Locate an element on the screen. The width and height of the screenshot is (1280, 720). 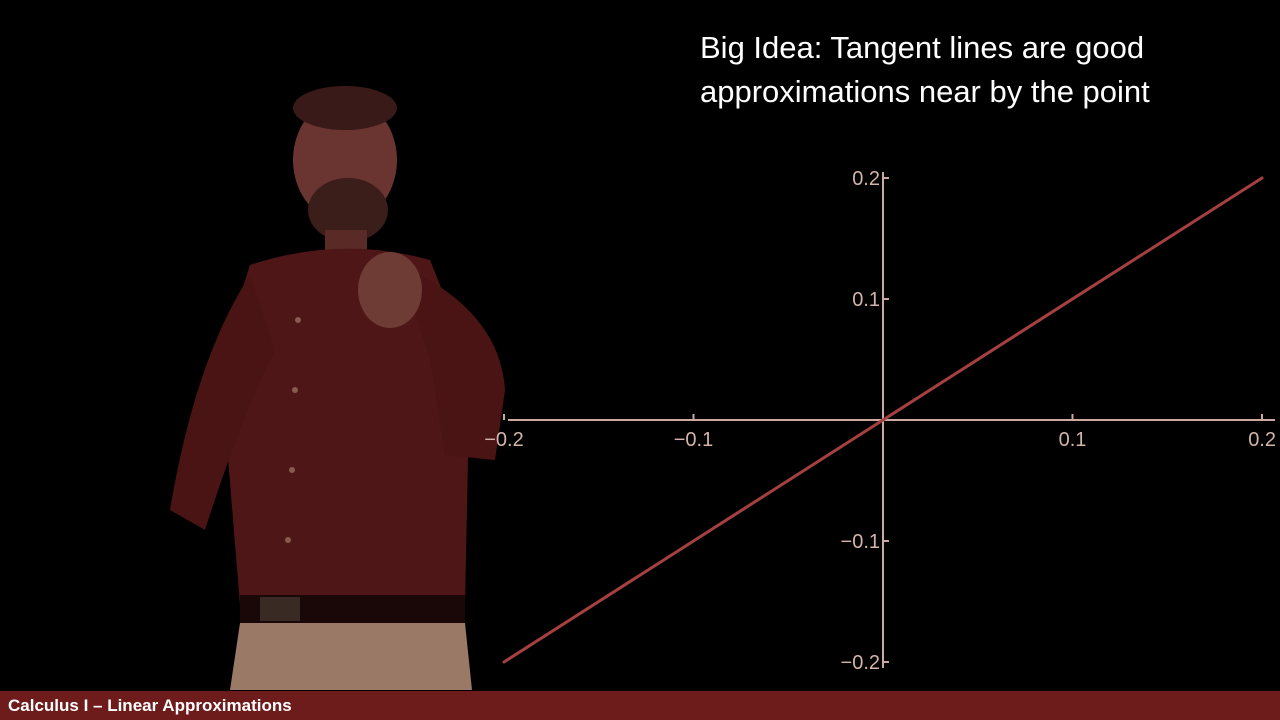
y-tick-label: 0.2 is located at coordinates (866, 179).